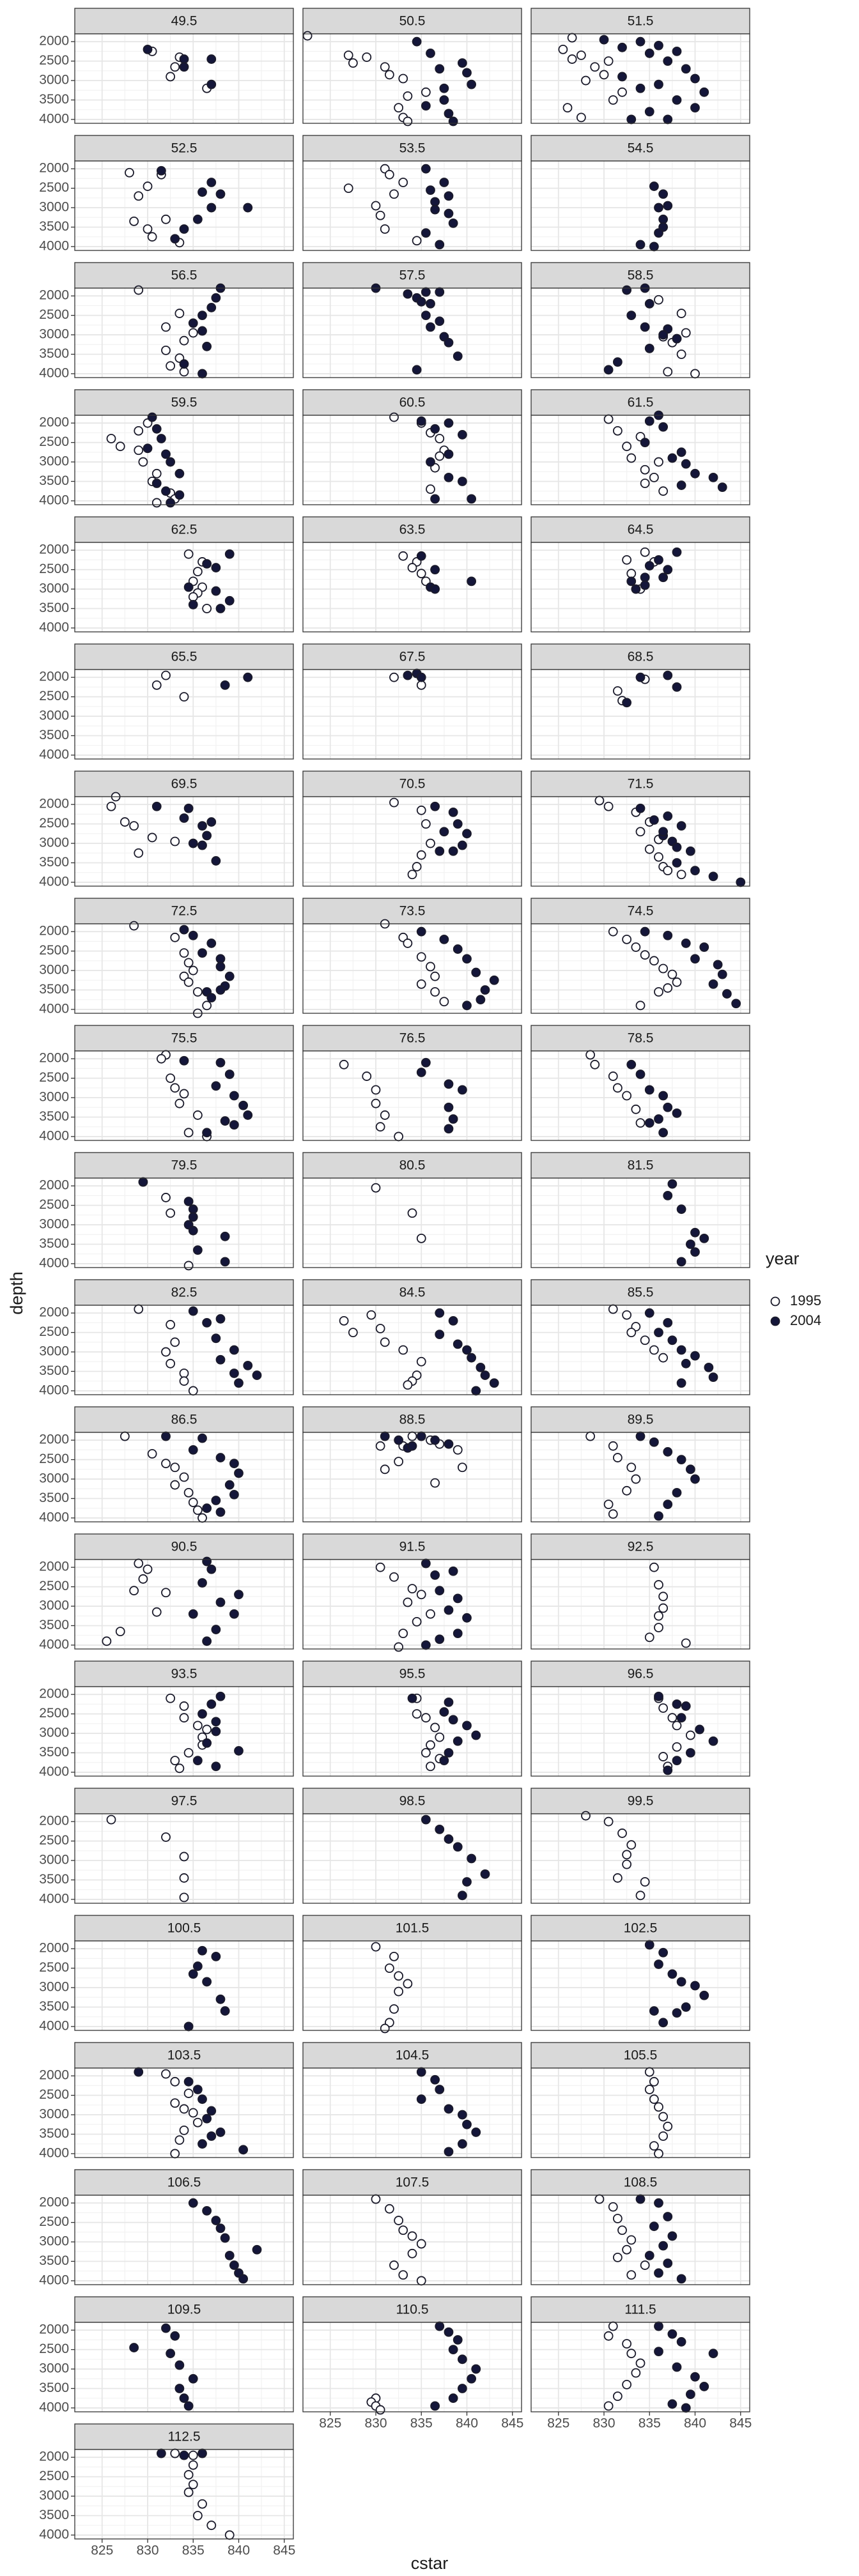  Describe the element at coordinates (184, 1674) in the screenshot. I see `strip-label: 93.5` at that location.